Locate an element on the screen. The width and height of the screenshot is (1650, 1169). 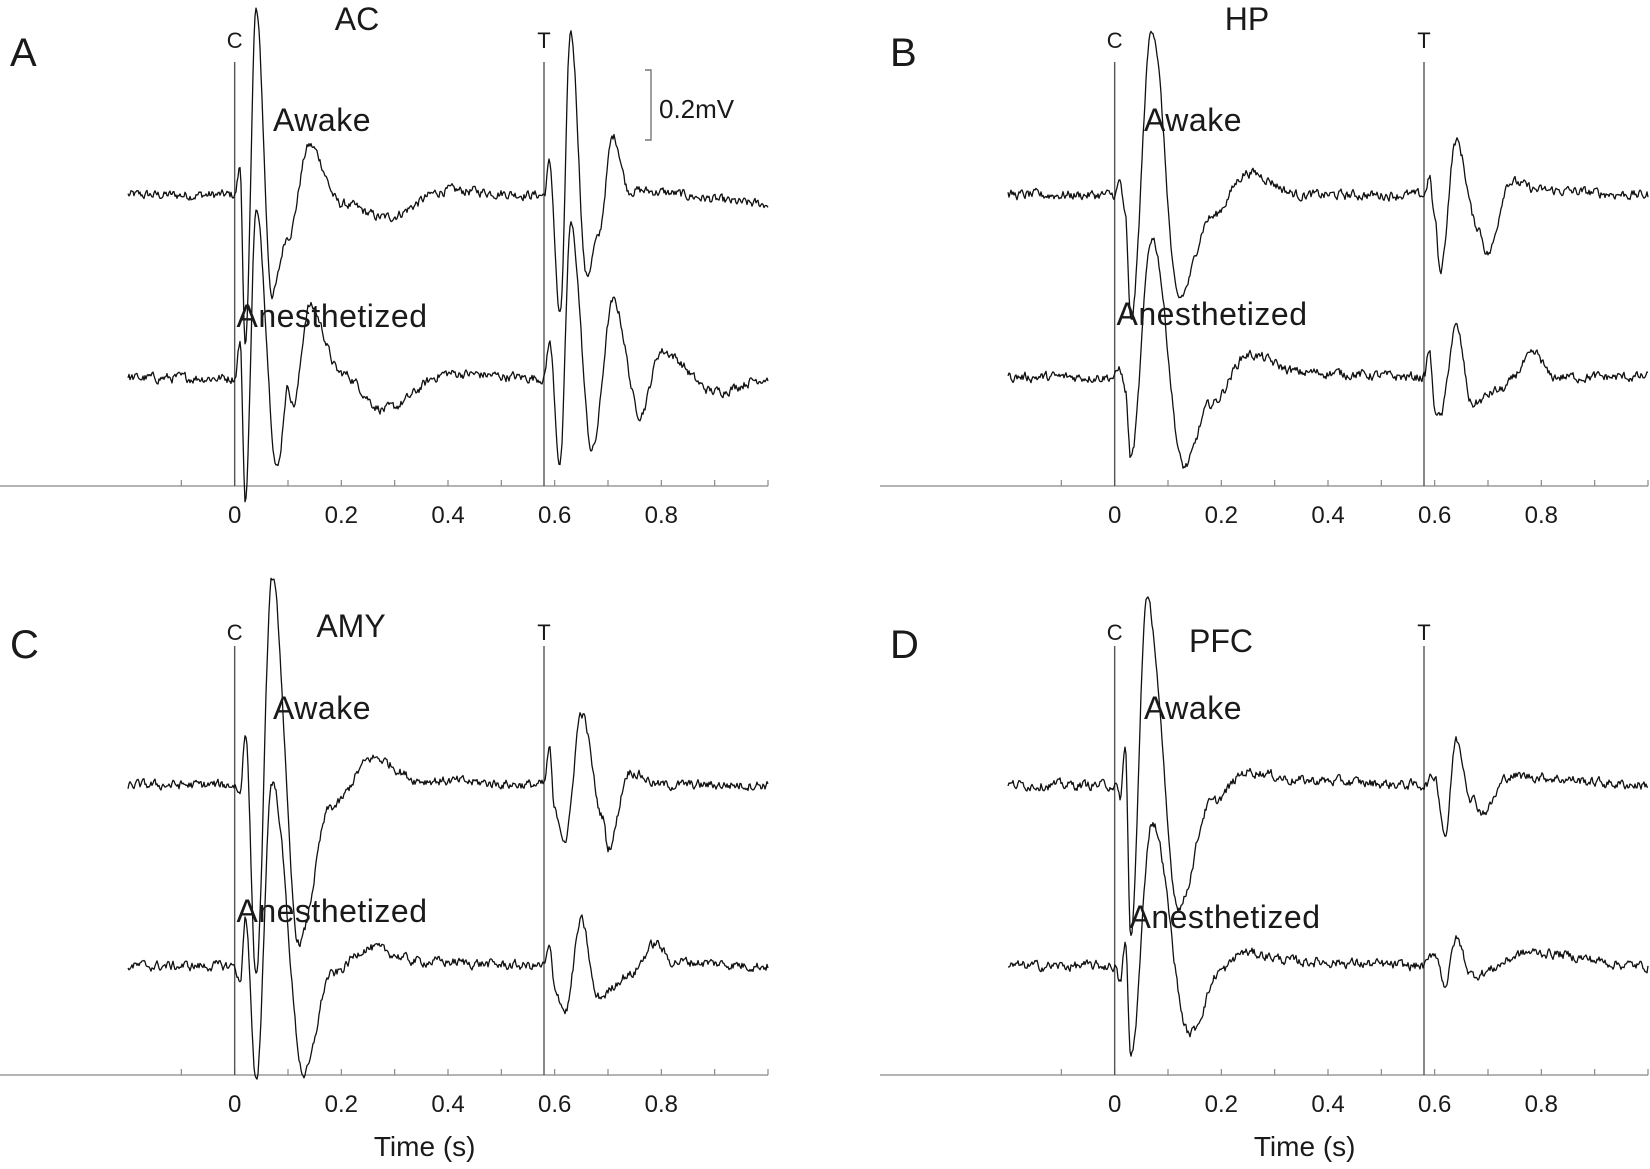
panel-letter: C is located at coordinates (24, 645).